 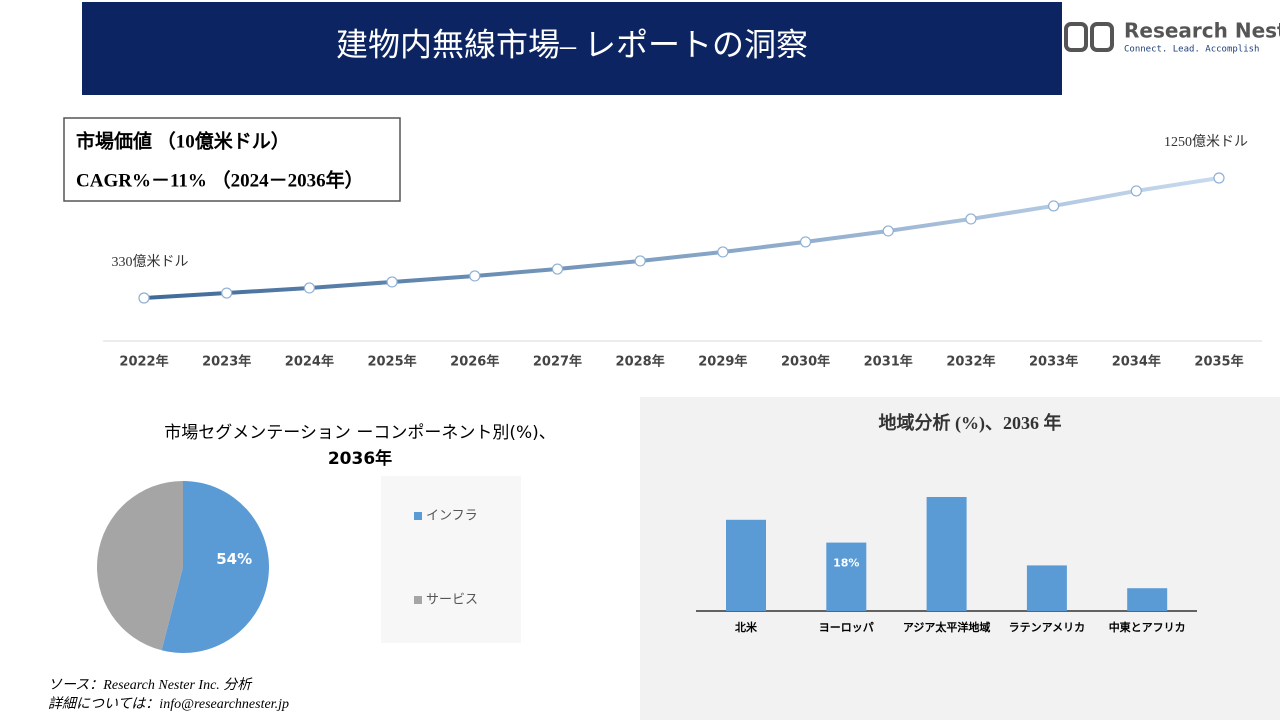 I want to click on x-tick-label: 2029年, so click(x=722, y=362).